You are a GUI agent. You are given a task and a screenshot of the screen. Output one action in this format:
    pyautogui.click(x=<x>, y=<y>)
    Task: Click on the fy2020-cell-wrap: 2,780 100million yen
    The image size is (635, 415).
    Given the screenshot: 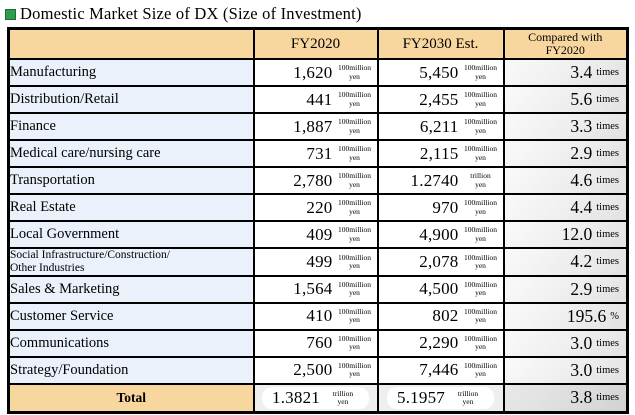 What is the action you would take?
    pyautogui.click(x=316, y=181)
    